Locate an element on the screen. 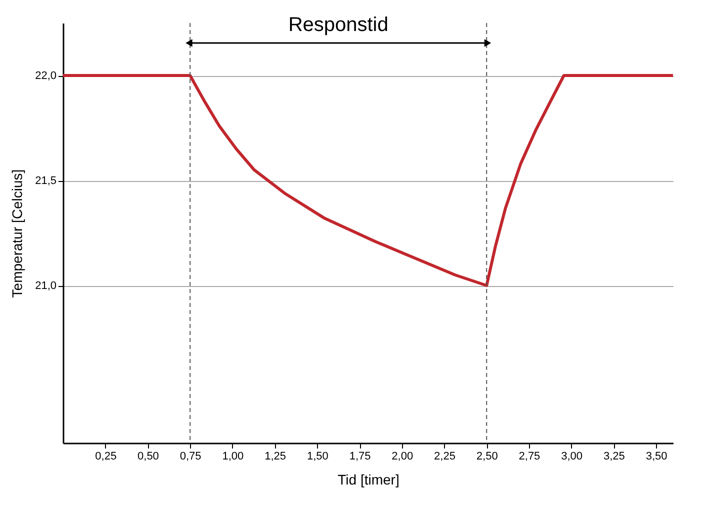 The image size is (707, 506). x-axis-title: Tid [timer] is located at coordinates (369, 480).